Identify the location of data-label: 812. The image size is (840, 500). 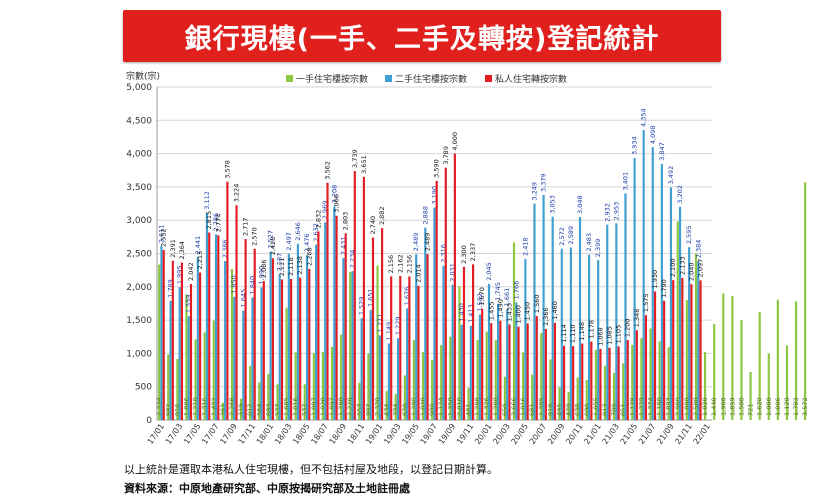
(250, 410).